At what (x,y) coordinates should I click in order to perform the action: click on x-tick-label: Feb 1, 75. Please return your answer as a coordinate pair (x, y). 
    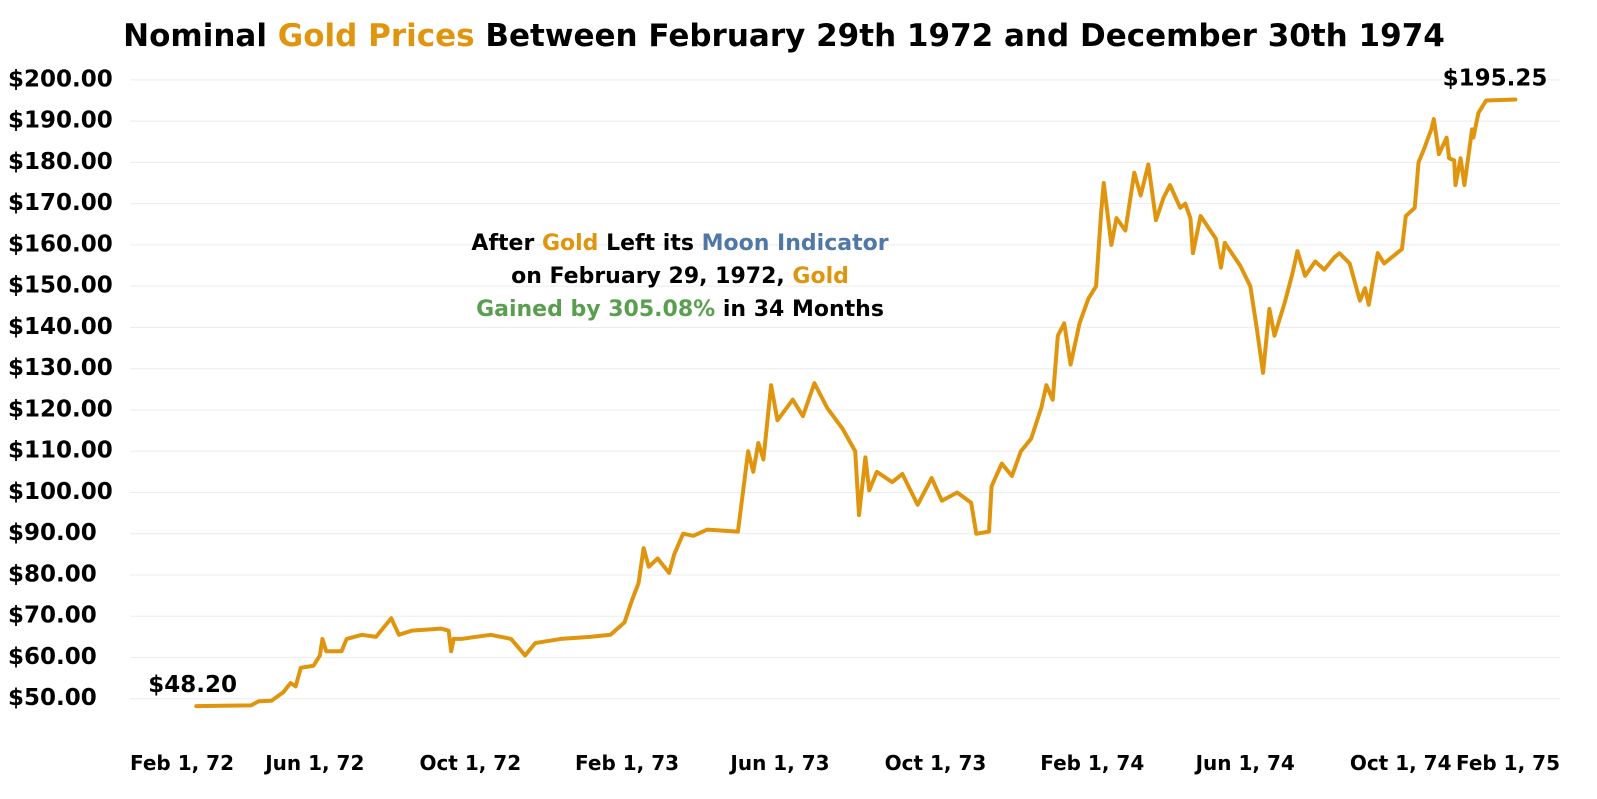
    Looking at the image, I should click on (1508, 763).